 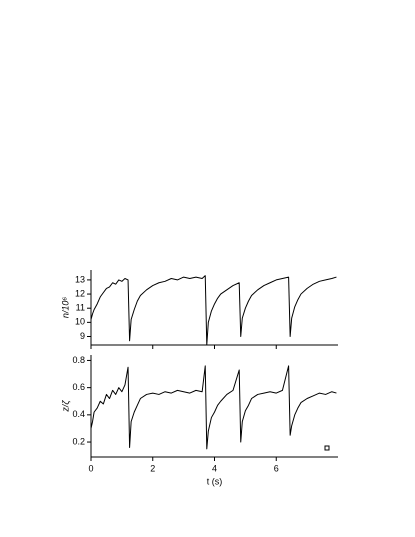 I want to click on y-tick-label: 0.4, so click(x=78, y=414).